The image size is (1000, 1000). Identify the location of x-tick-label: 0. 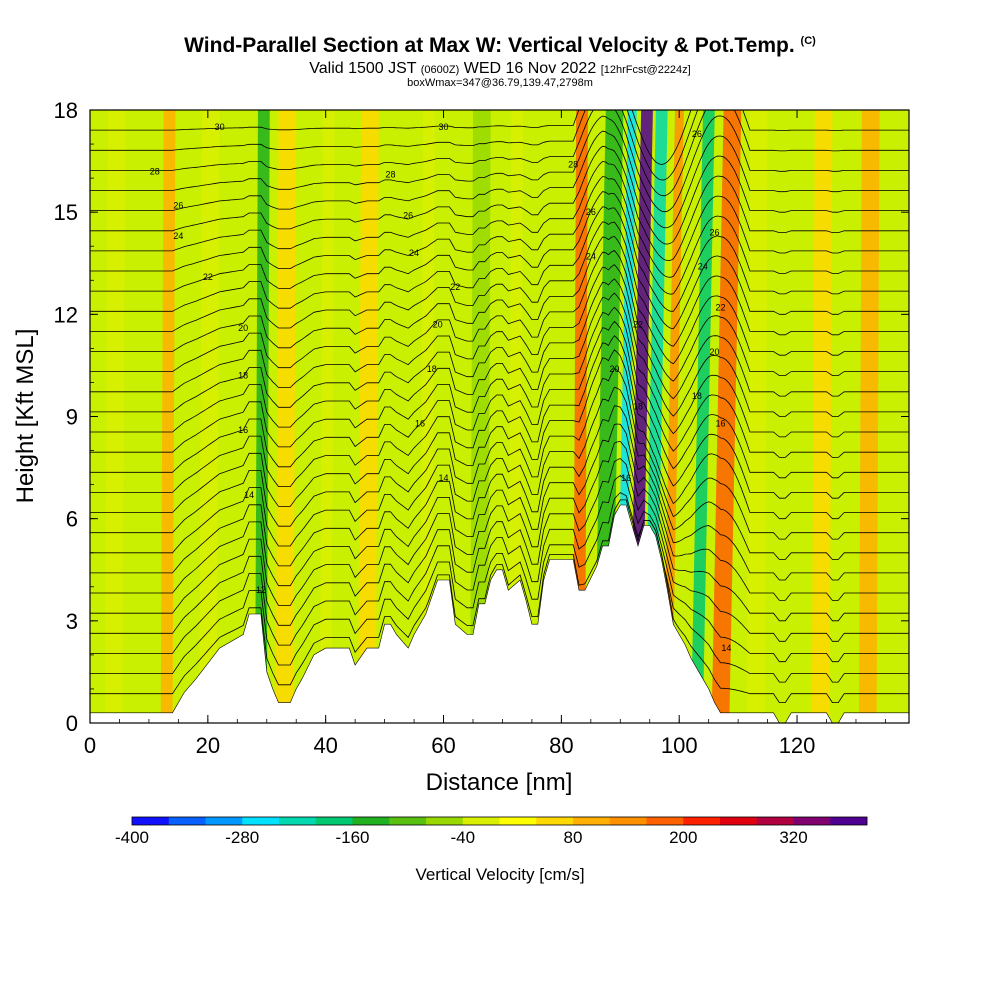
(90, 745).